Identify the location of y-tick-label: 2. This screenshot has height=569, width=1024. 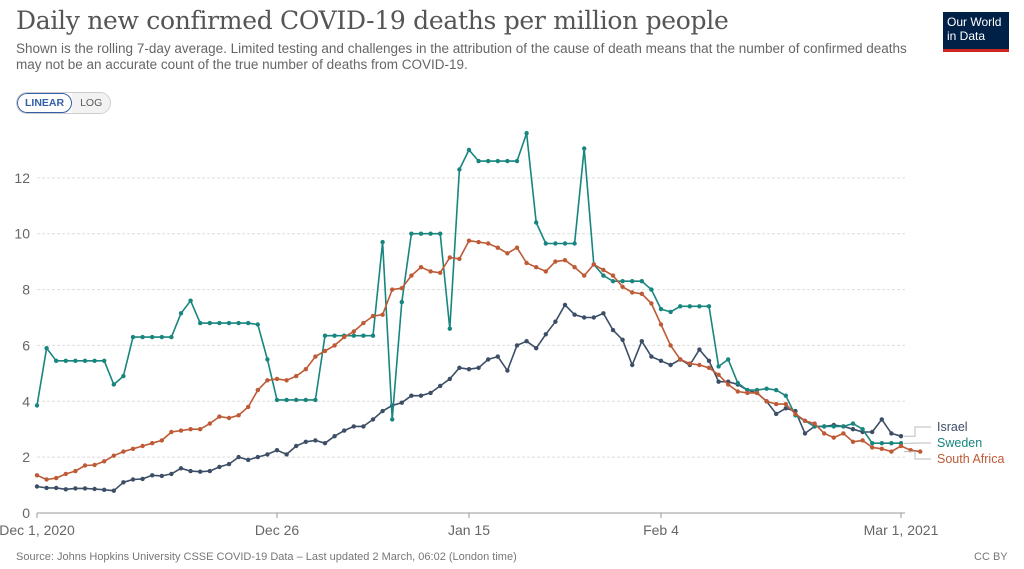
(26, 457).